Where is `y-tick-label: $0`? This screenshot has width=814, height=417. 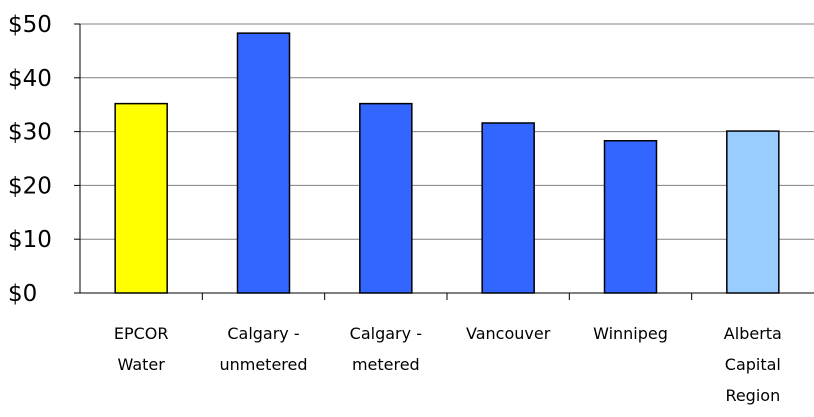 y-tick-label: $0 is located at coordinates (22, 294).